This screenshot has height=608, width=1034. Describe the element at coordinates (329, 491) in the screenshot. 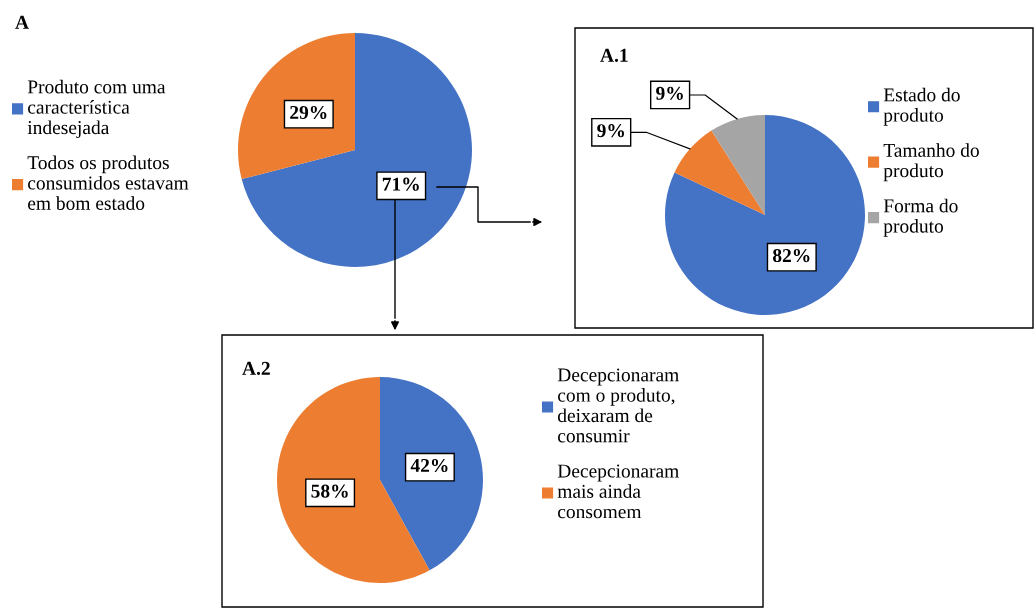

I see `data-label: 58%` at that location.